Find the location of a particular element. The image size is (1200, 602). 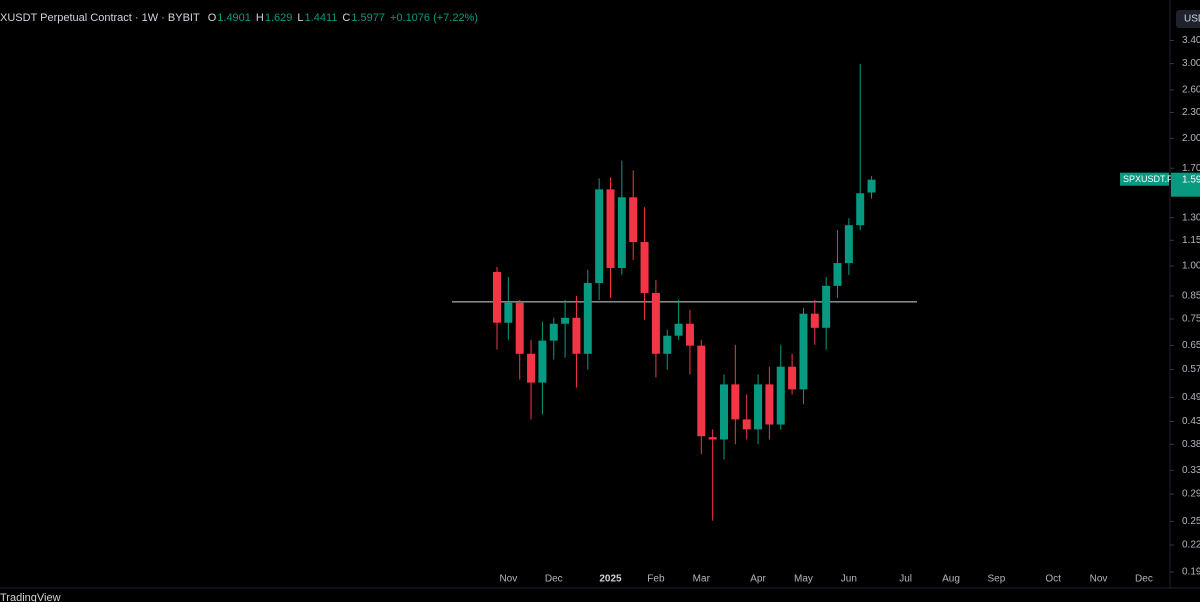

x-tick-label: Jul is located at coordinates (905, 579).